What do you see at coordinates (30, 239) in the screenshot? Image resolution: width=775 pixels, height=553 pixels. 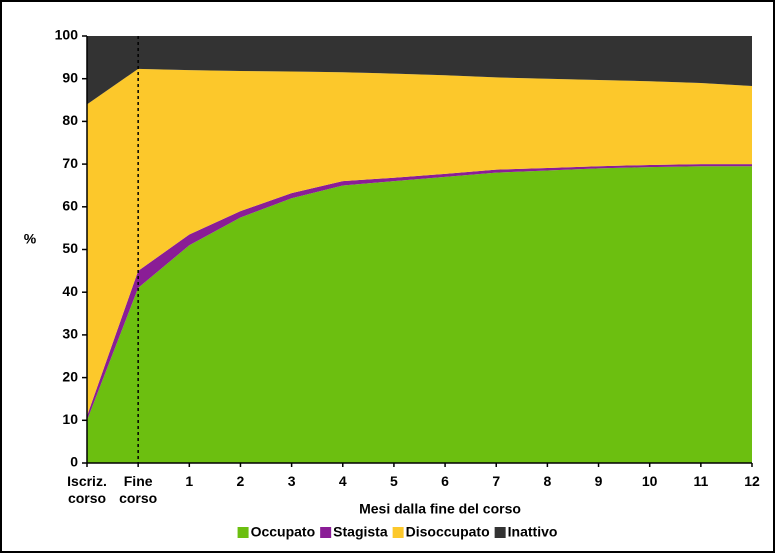 I see `y-axis-label: %` at bounding box center [30, 239].